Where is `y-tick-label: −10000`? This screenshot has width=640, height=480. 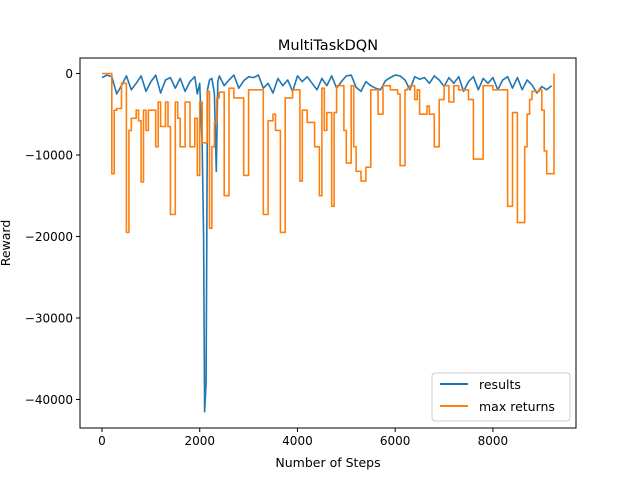
y-tick-label: −10000 is located at coordinates (49, 155).